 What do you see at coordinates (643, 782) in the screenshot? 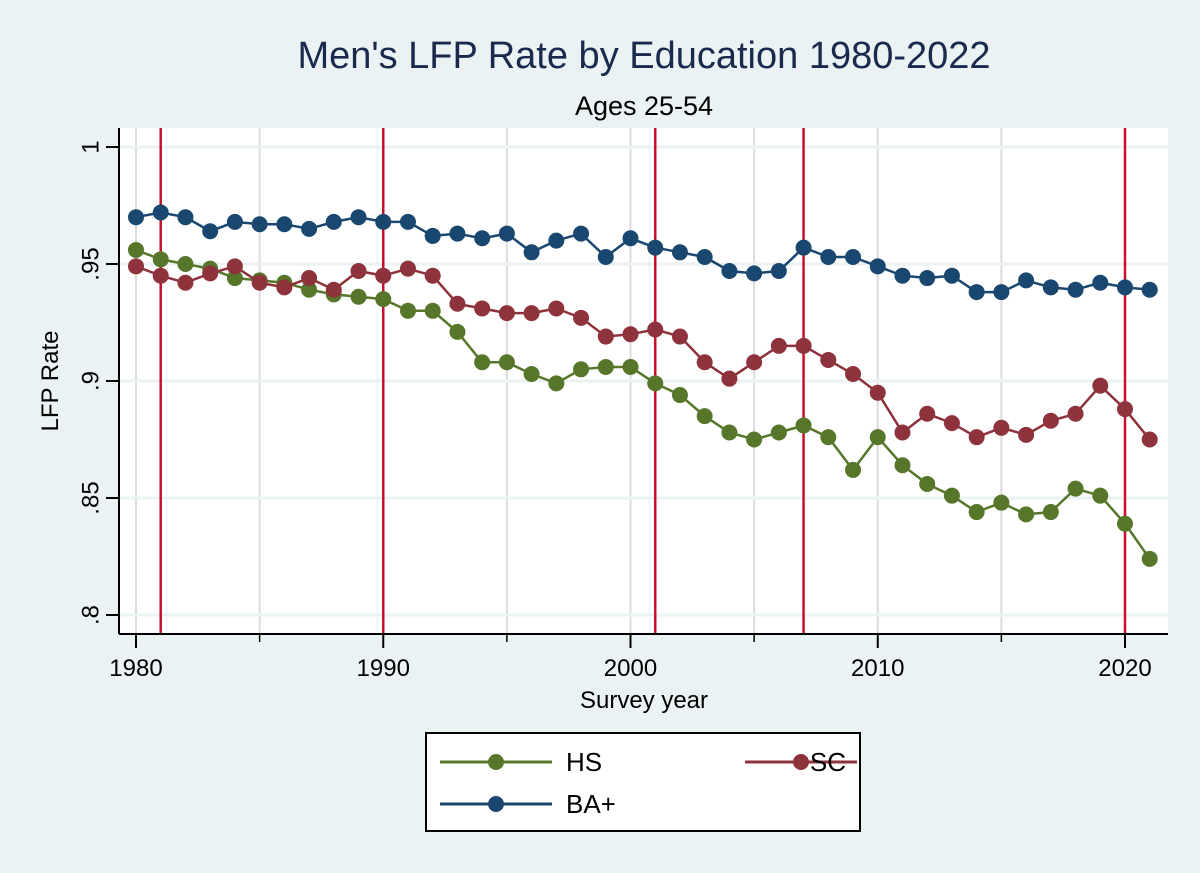
I see `legend-box` at bounding box center [643, 782].